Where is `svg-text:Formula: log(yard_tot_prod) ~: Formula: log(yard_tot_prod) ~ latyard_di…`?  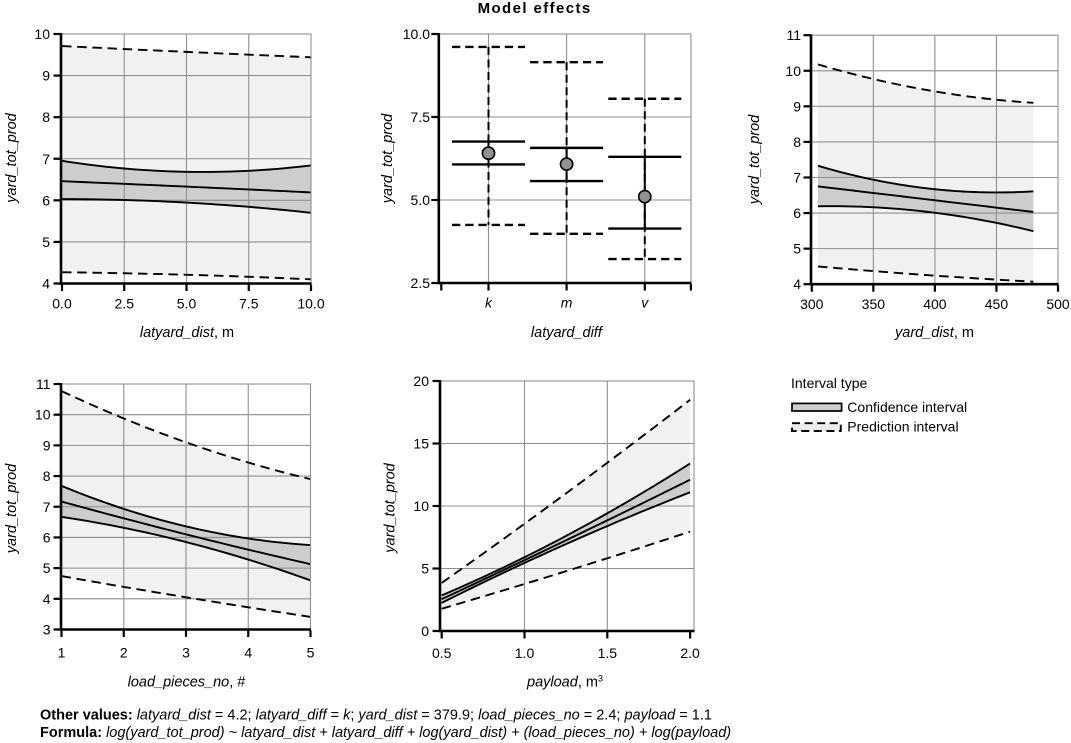 svg-text:Formula: log(yard_tot_prod) ~: Formula: log(yard_tot_prod) ~ latyard_di… is located at coordinates (385, 733).